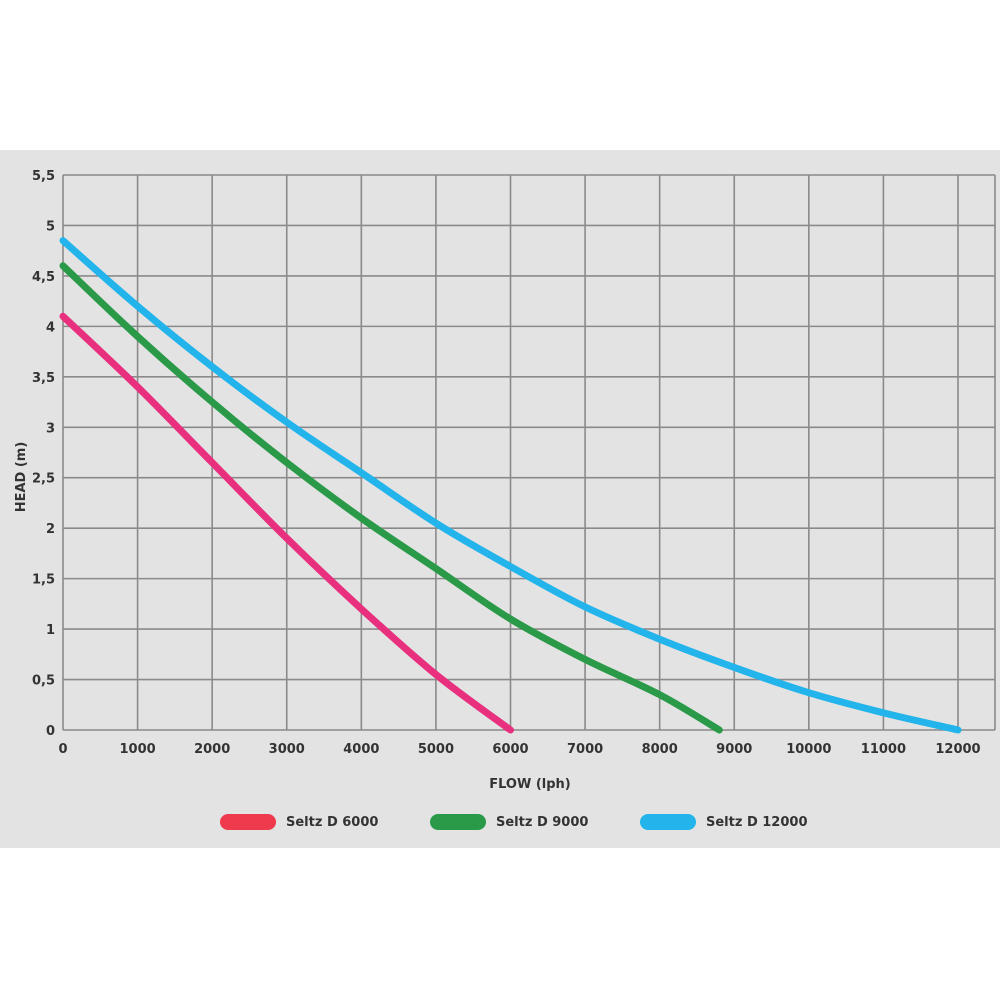 The image size is (1000, 1000). I want to click on legend-label: Seltz D 9000, so click(542, 822).